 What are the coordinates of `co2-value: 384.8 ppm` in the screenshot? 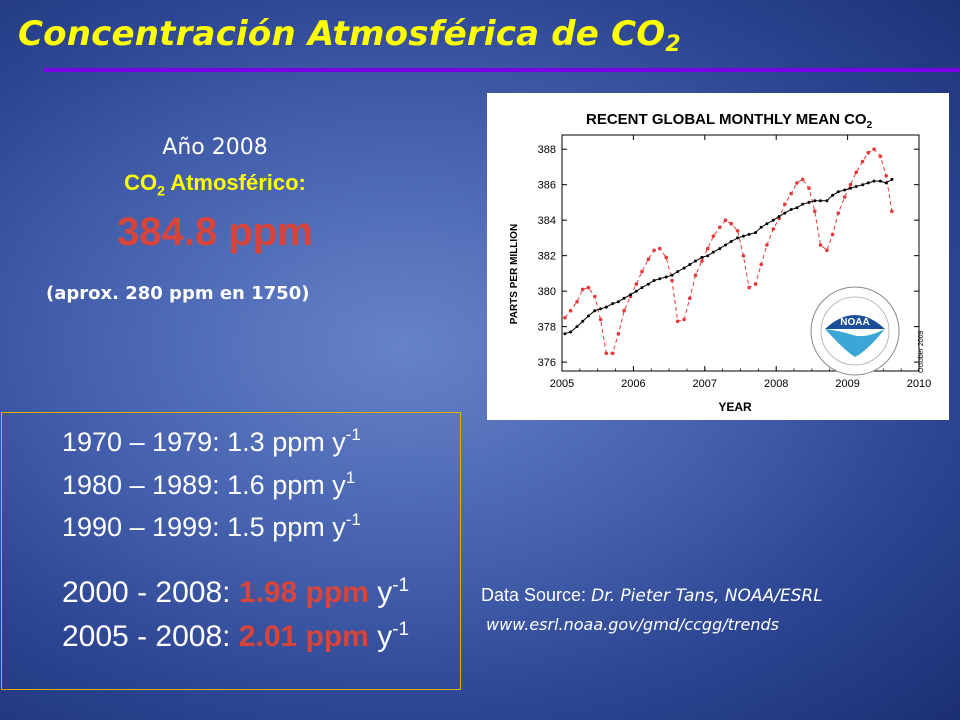 It's located at (215, 232).